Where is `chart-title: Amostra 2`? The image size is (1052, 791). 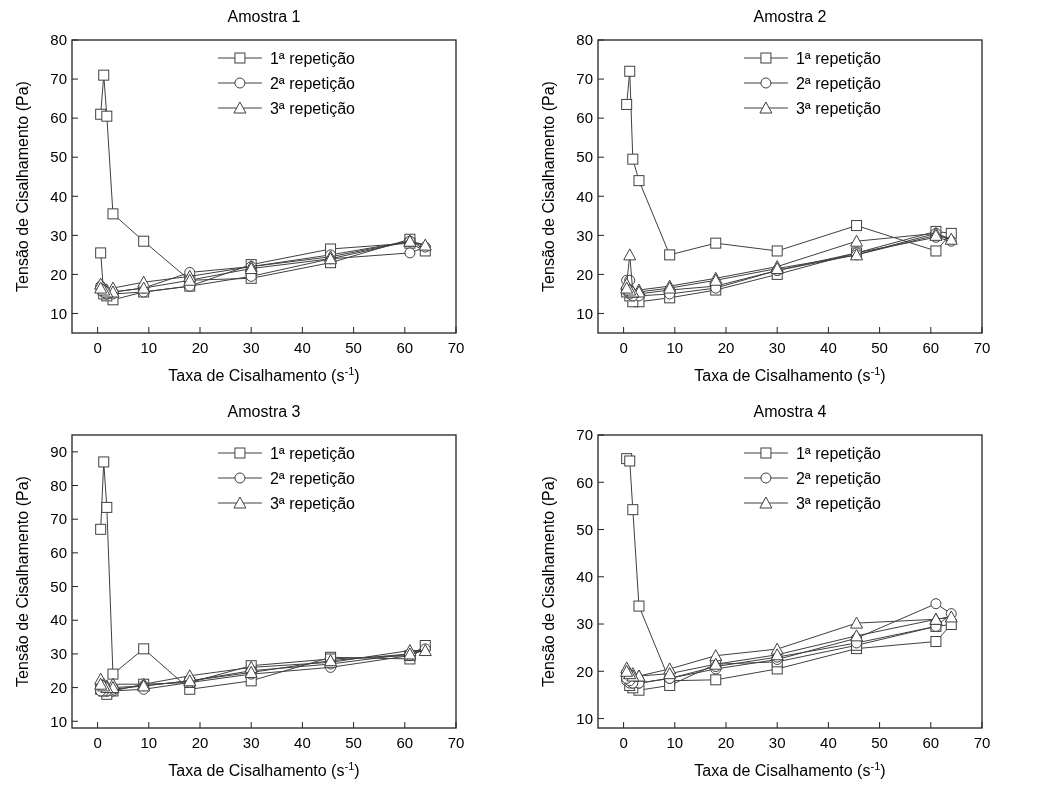
chart-title: Amostra 2 is located at coordinates (790, 16).